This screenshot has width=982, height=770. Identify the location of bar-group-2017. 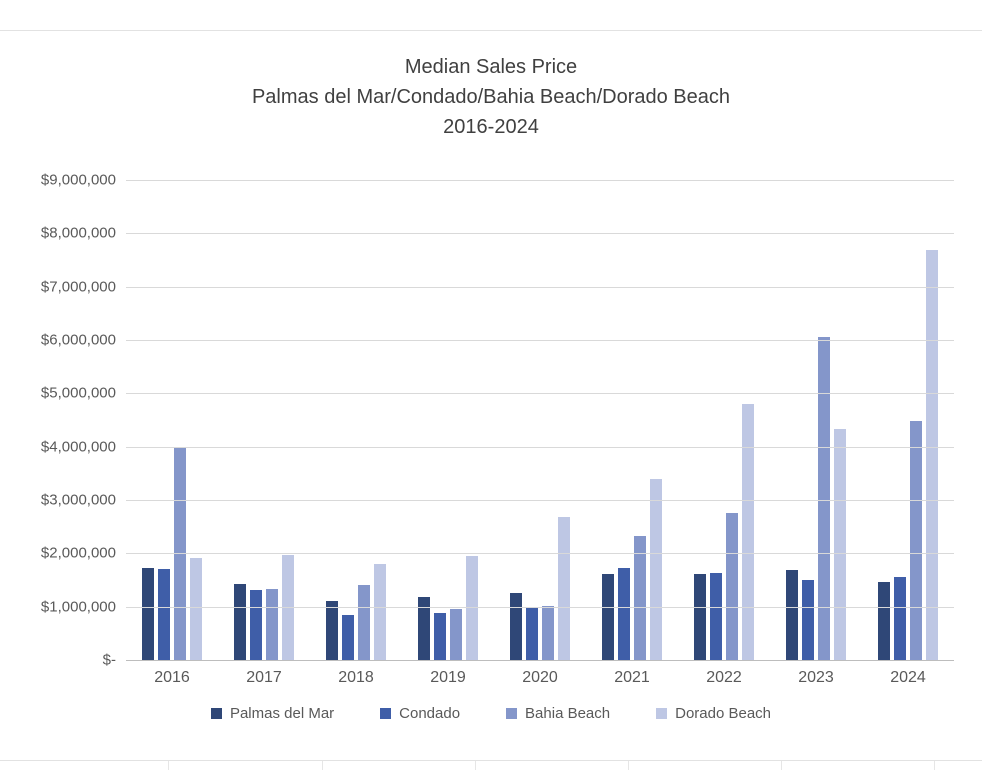
(264, 420).